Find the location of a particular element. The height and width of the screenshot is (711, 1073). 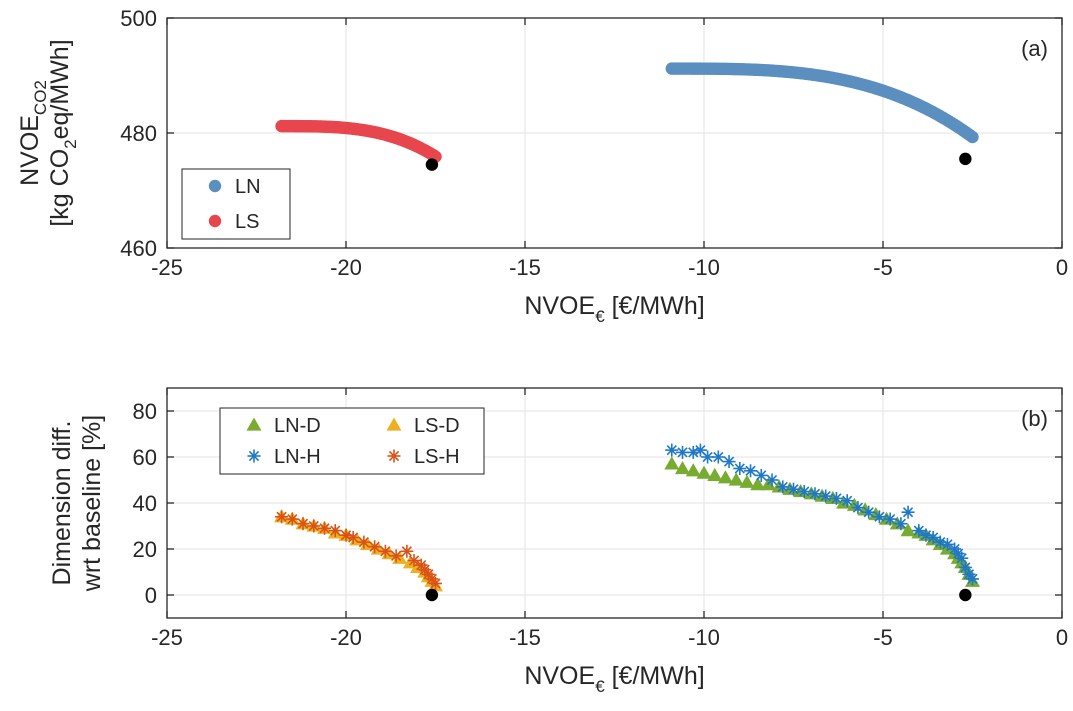

legend-item-LS-D: LS-D is located at coordinates (423, 426).